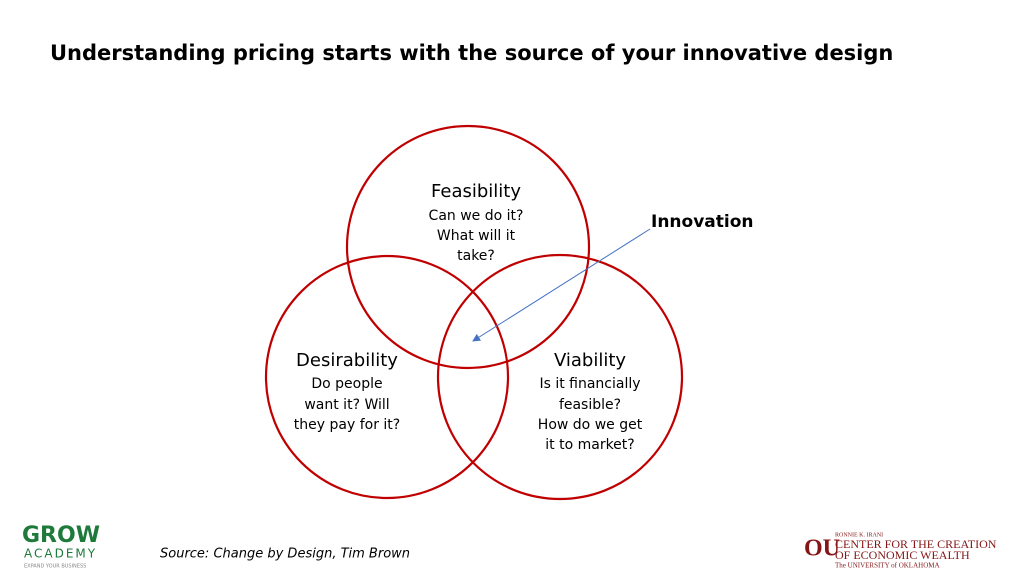  What do you see at coordinates (346, 405) in the screenshot?
I see `node-text: want it? Will` at bounding box center [346, 405].